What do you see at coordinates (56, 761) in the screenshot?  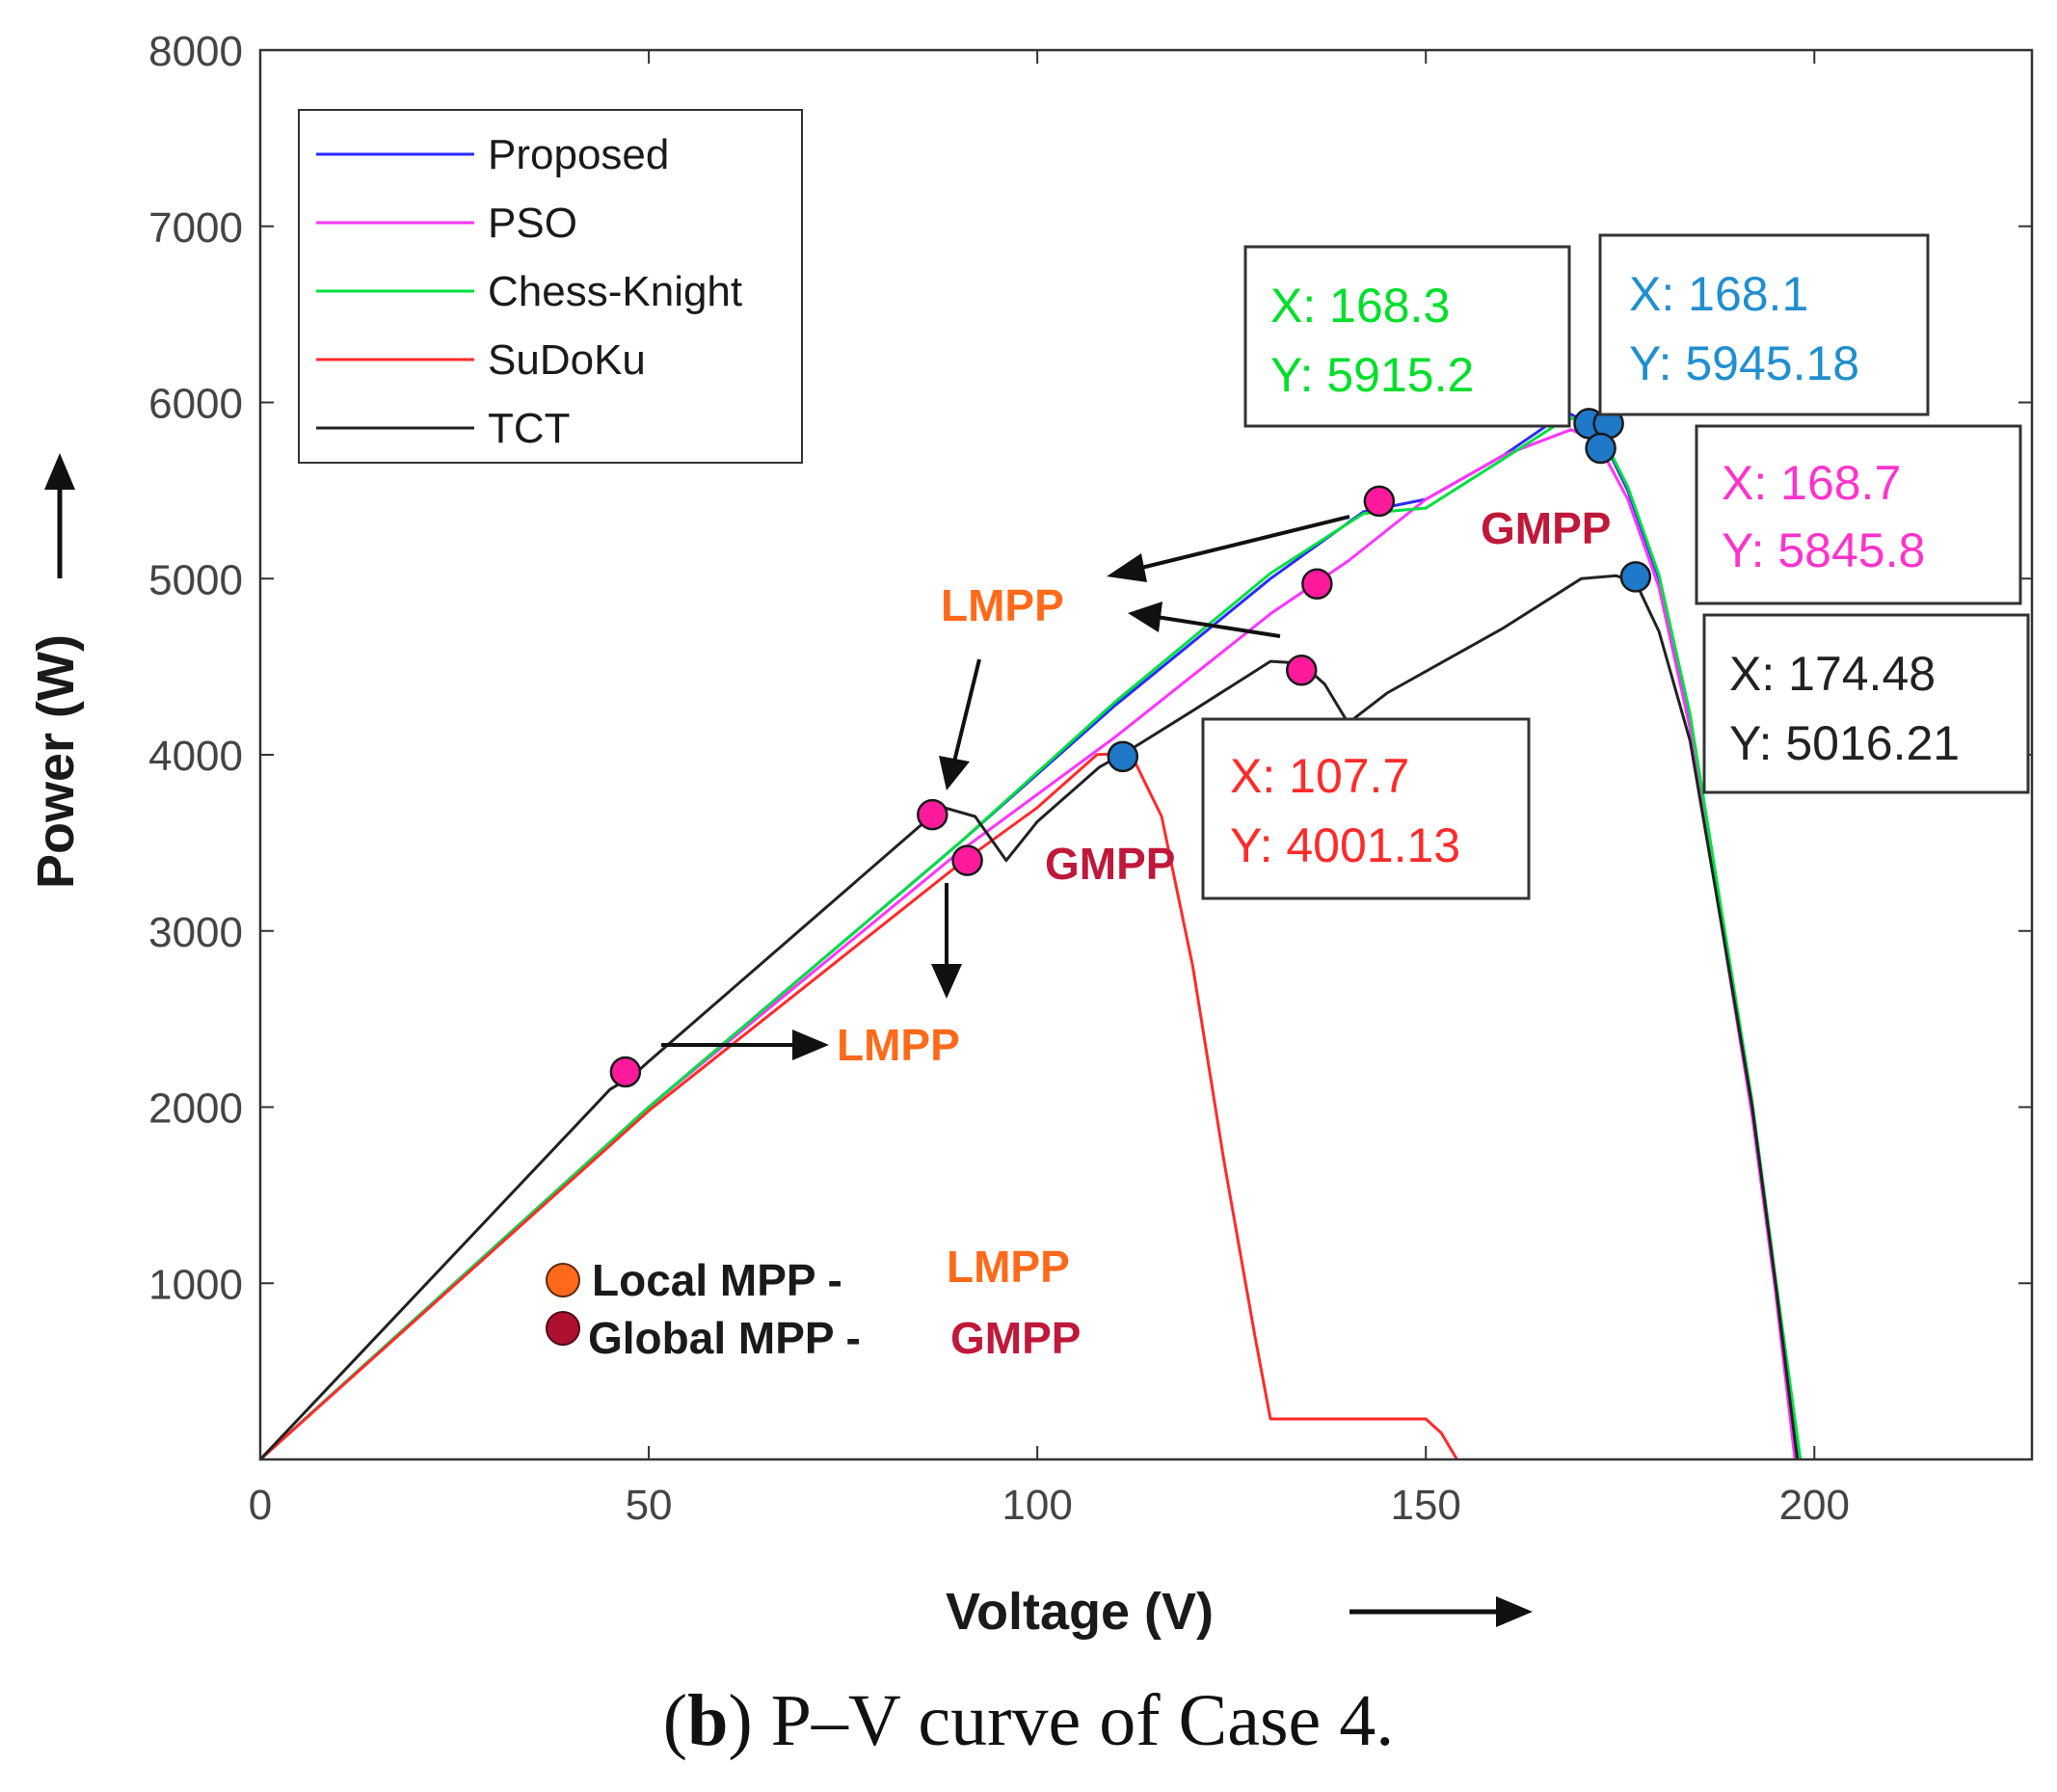 I see `y-axis-label: Power (W)` at bounding box center [56, 761].